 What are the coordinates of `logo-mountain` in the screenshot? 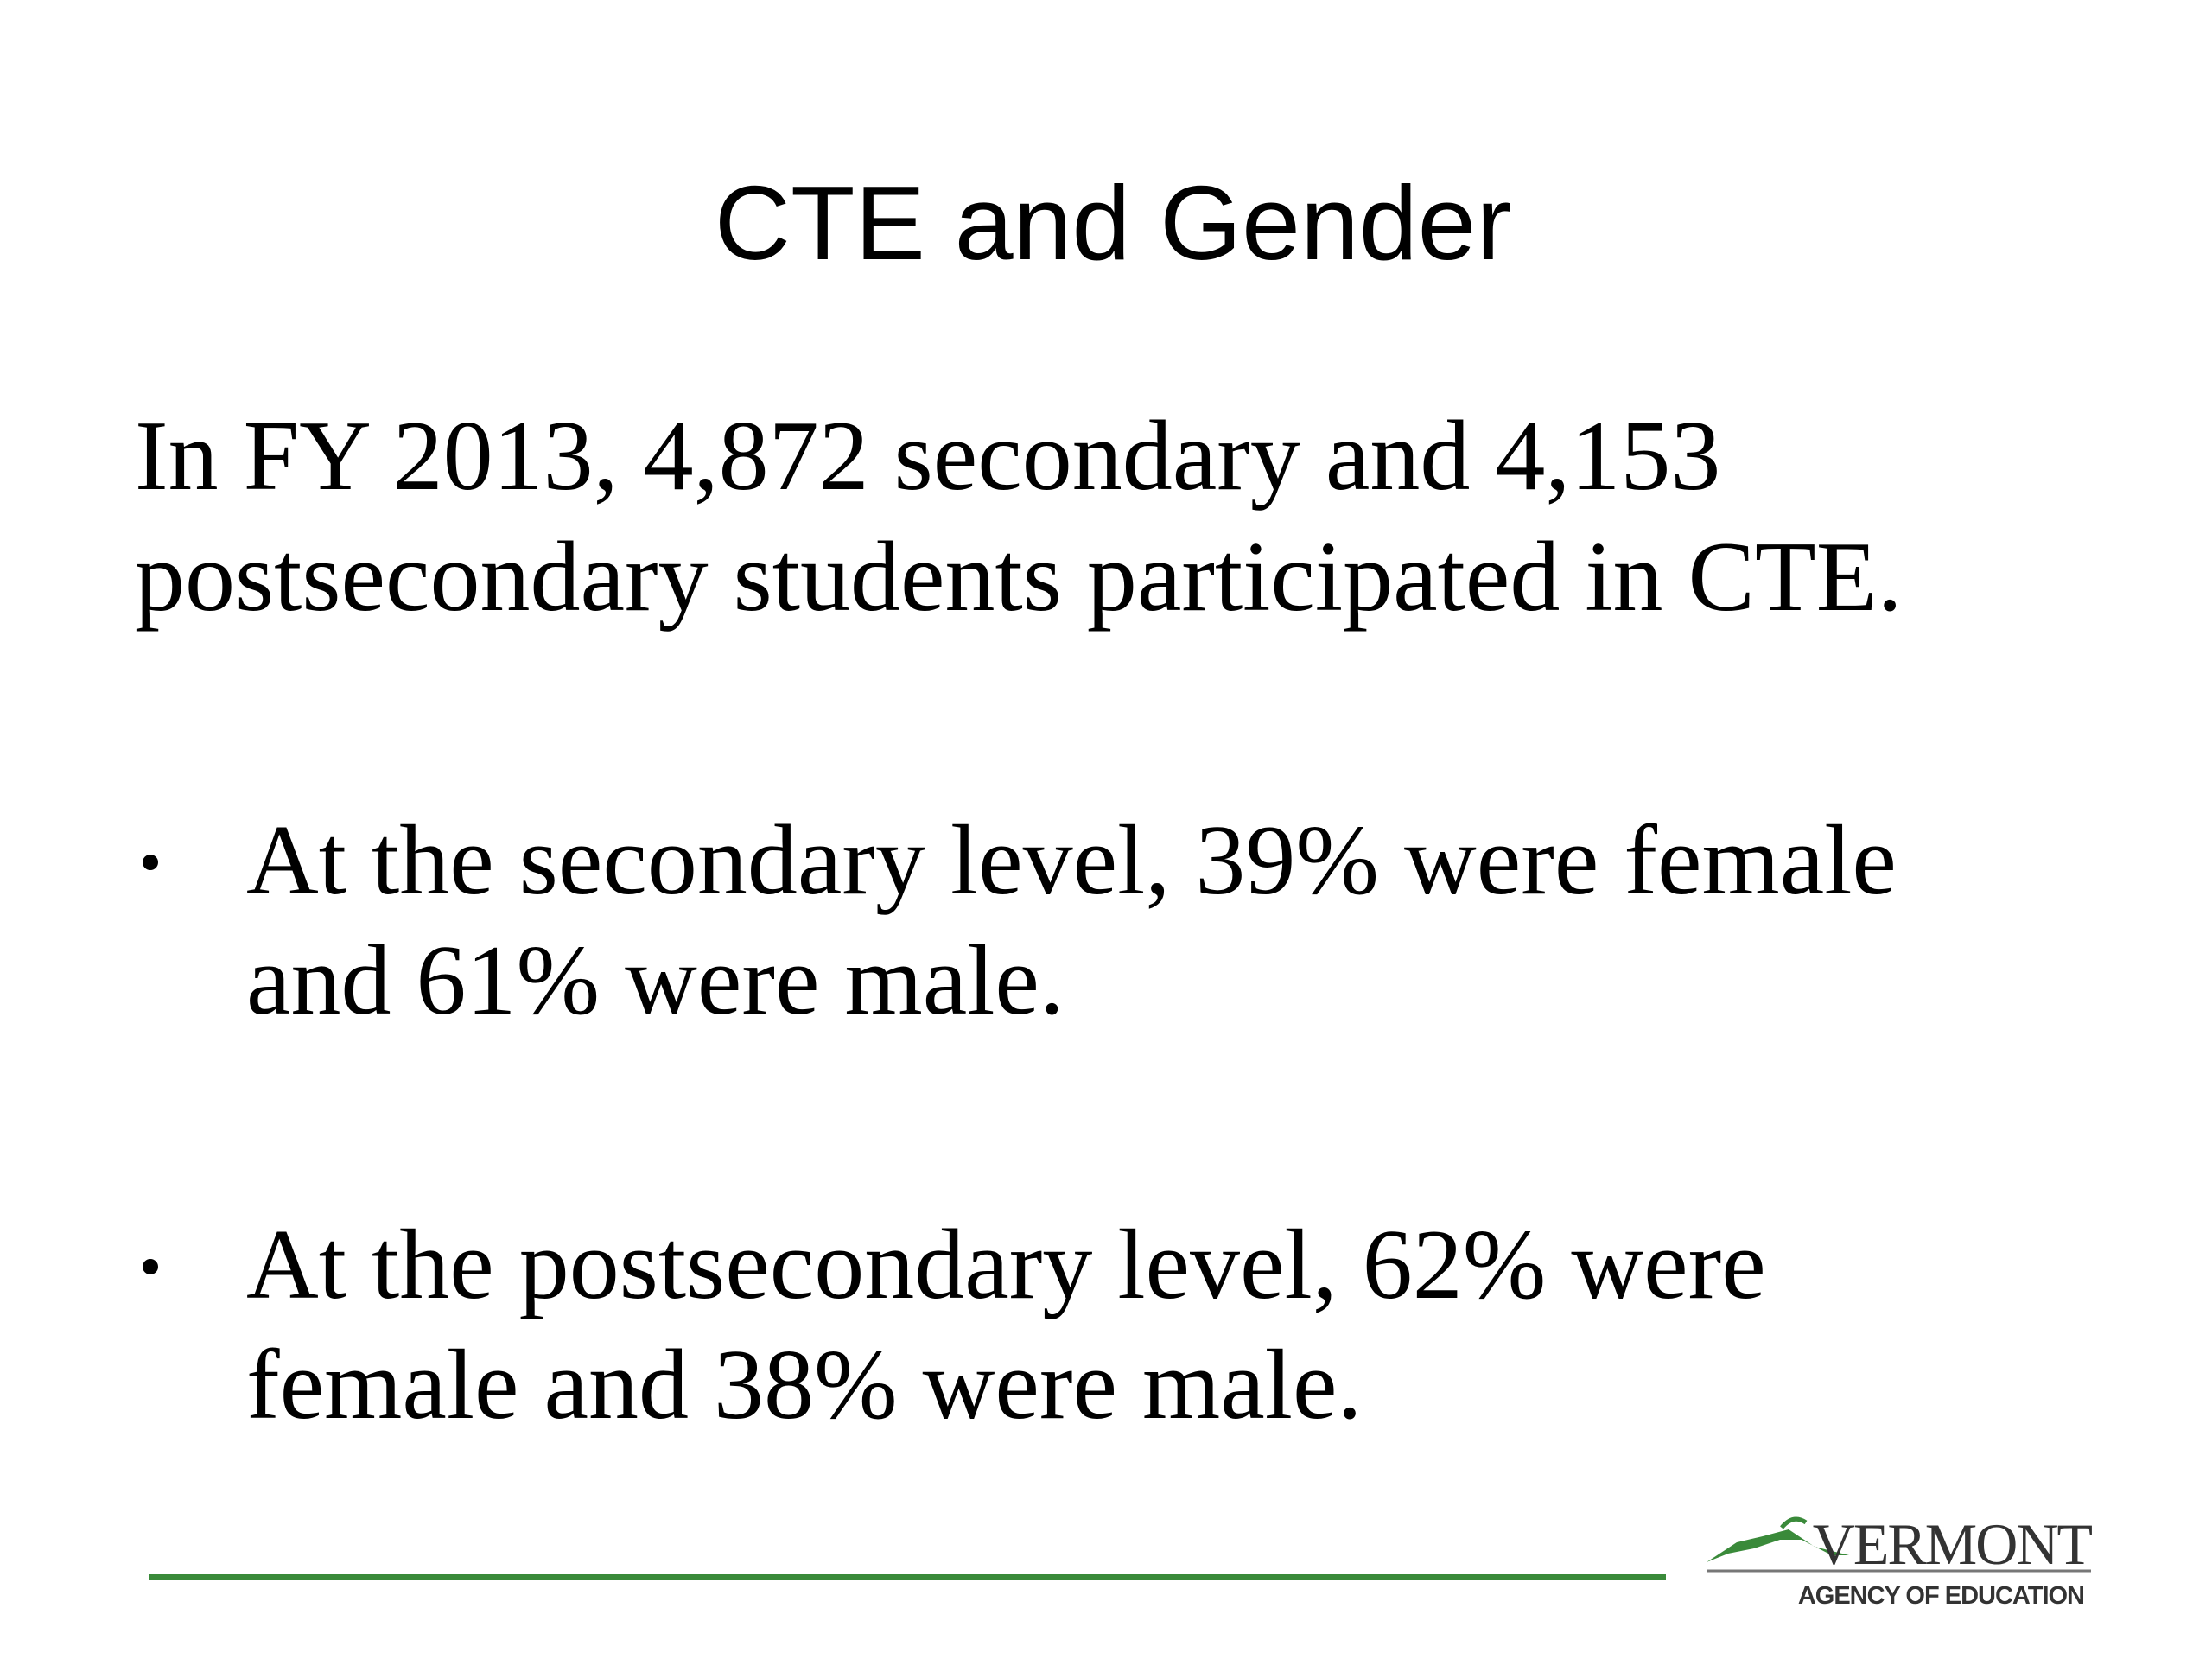 It's located at (1778, 1545).